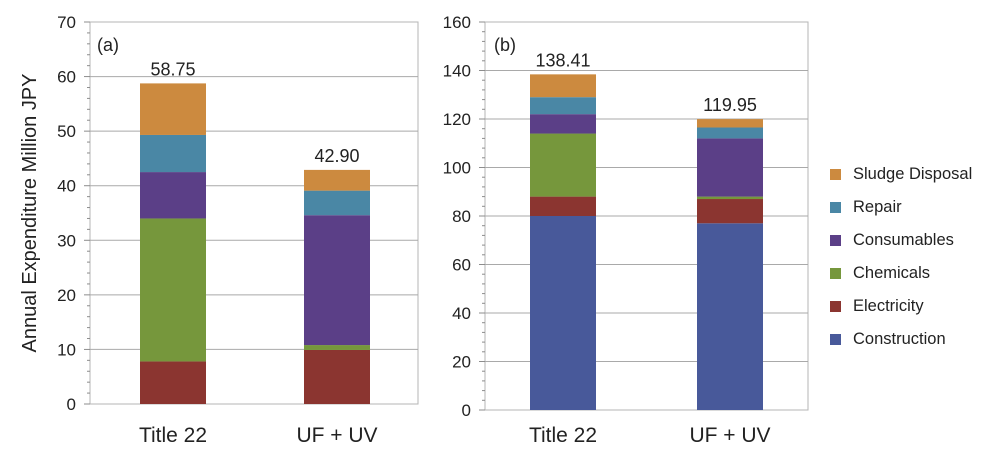 The width and height of the screenshot is (998, 449). Describe the element at coordinates (108, 45) in the screenshot. I see `panel-label: (a)` at that location.